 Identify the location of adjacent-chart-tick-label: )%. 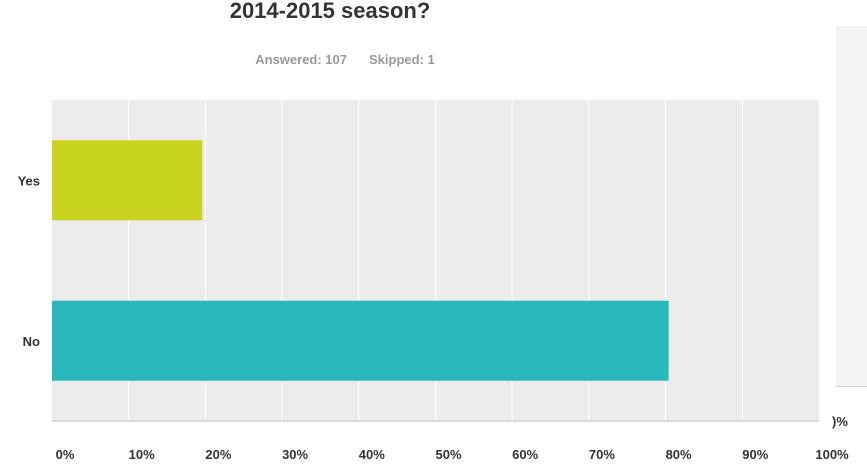
(840, 421).